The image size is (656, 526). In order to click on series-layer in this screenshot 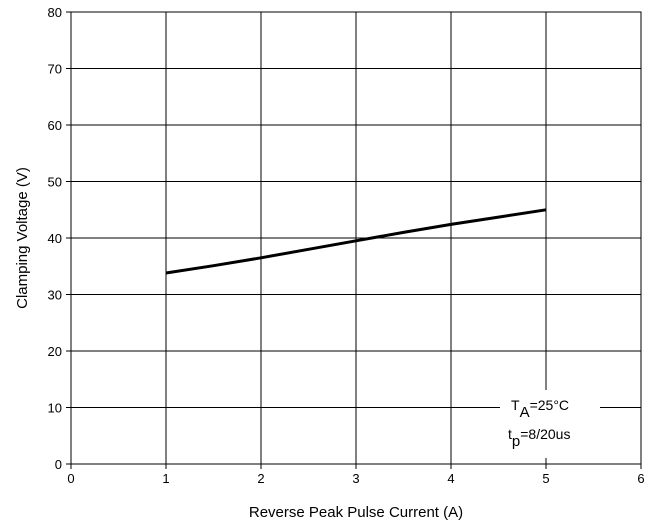, I will do `click(356, 241)`.